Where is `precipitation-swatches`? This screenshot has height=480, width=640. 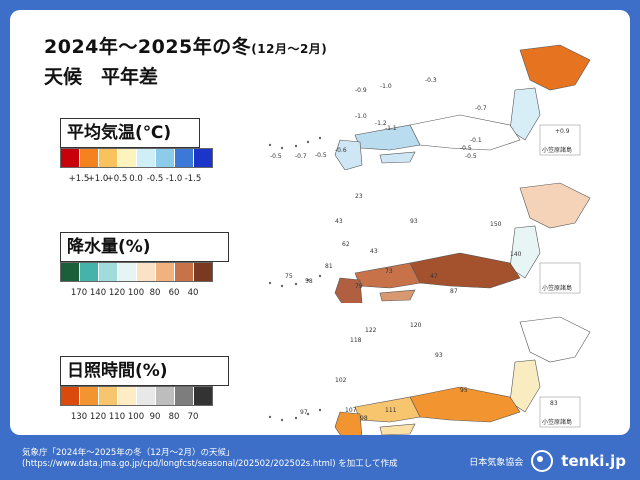
precipitation-swatches is located at coordinates (136, 272).